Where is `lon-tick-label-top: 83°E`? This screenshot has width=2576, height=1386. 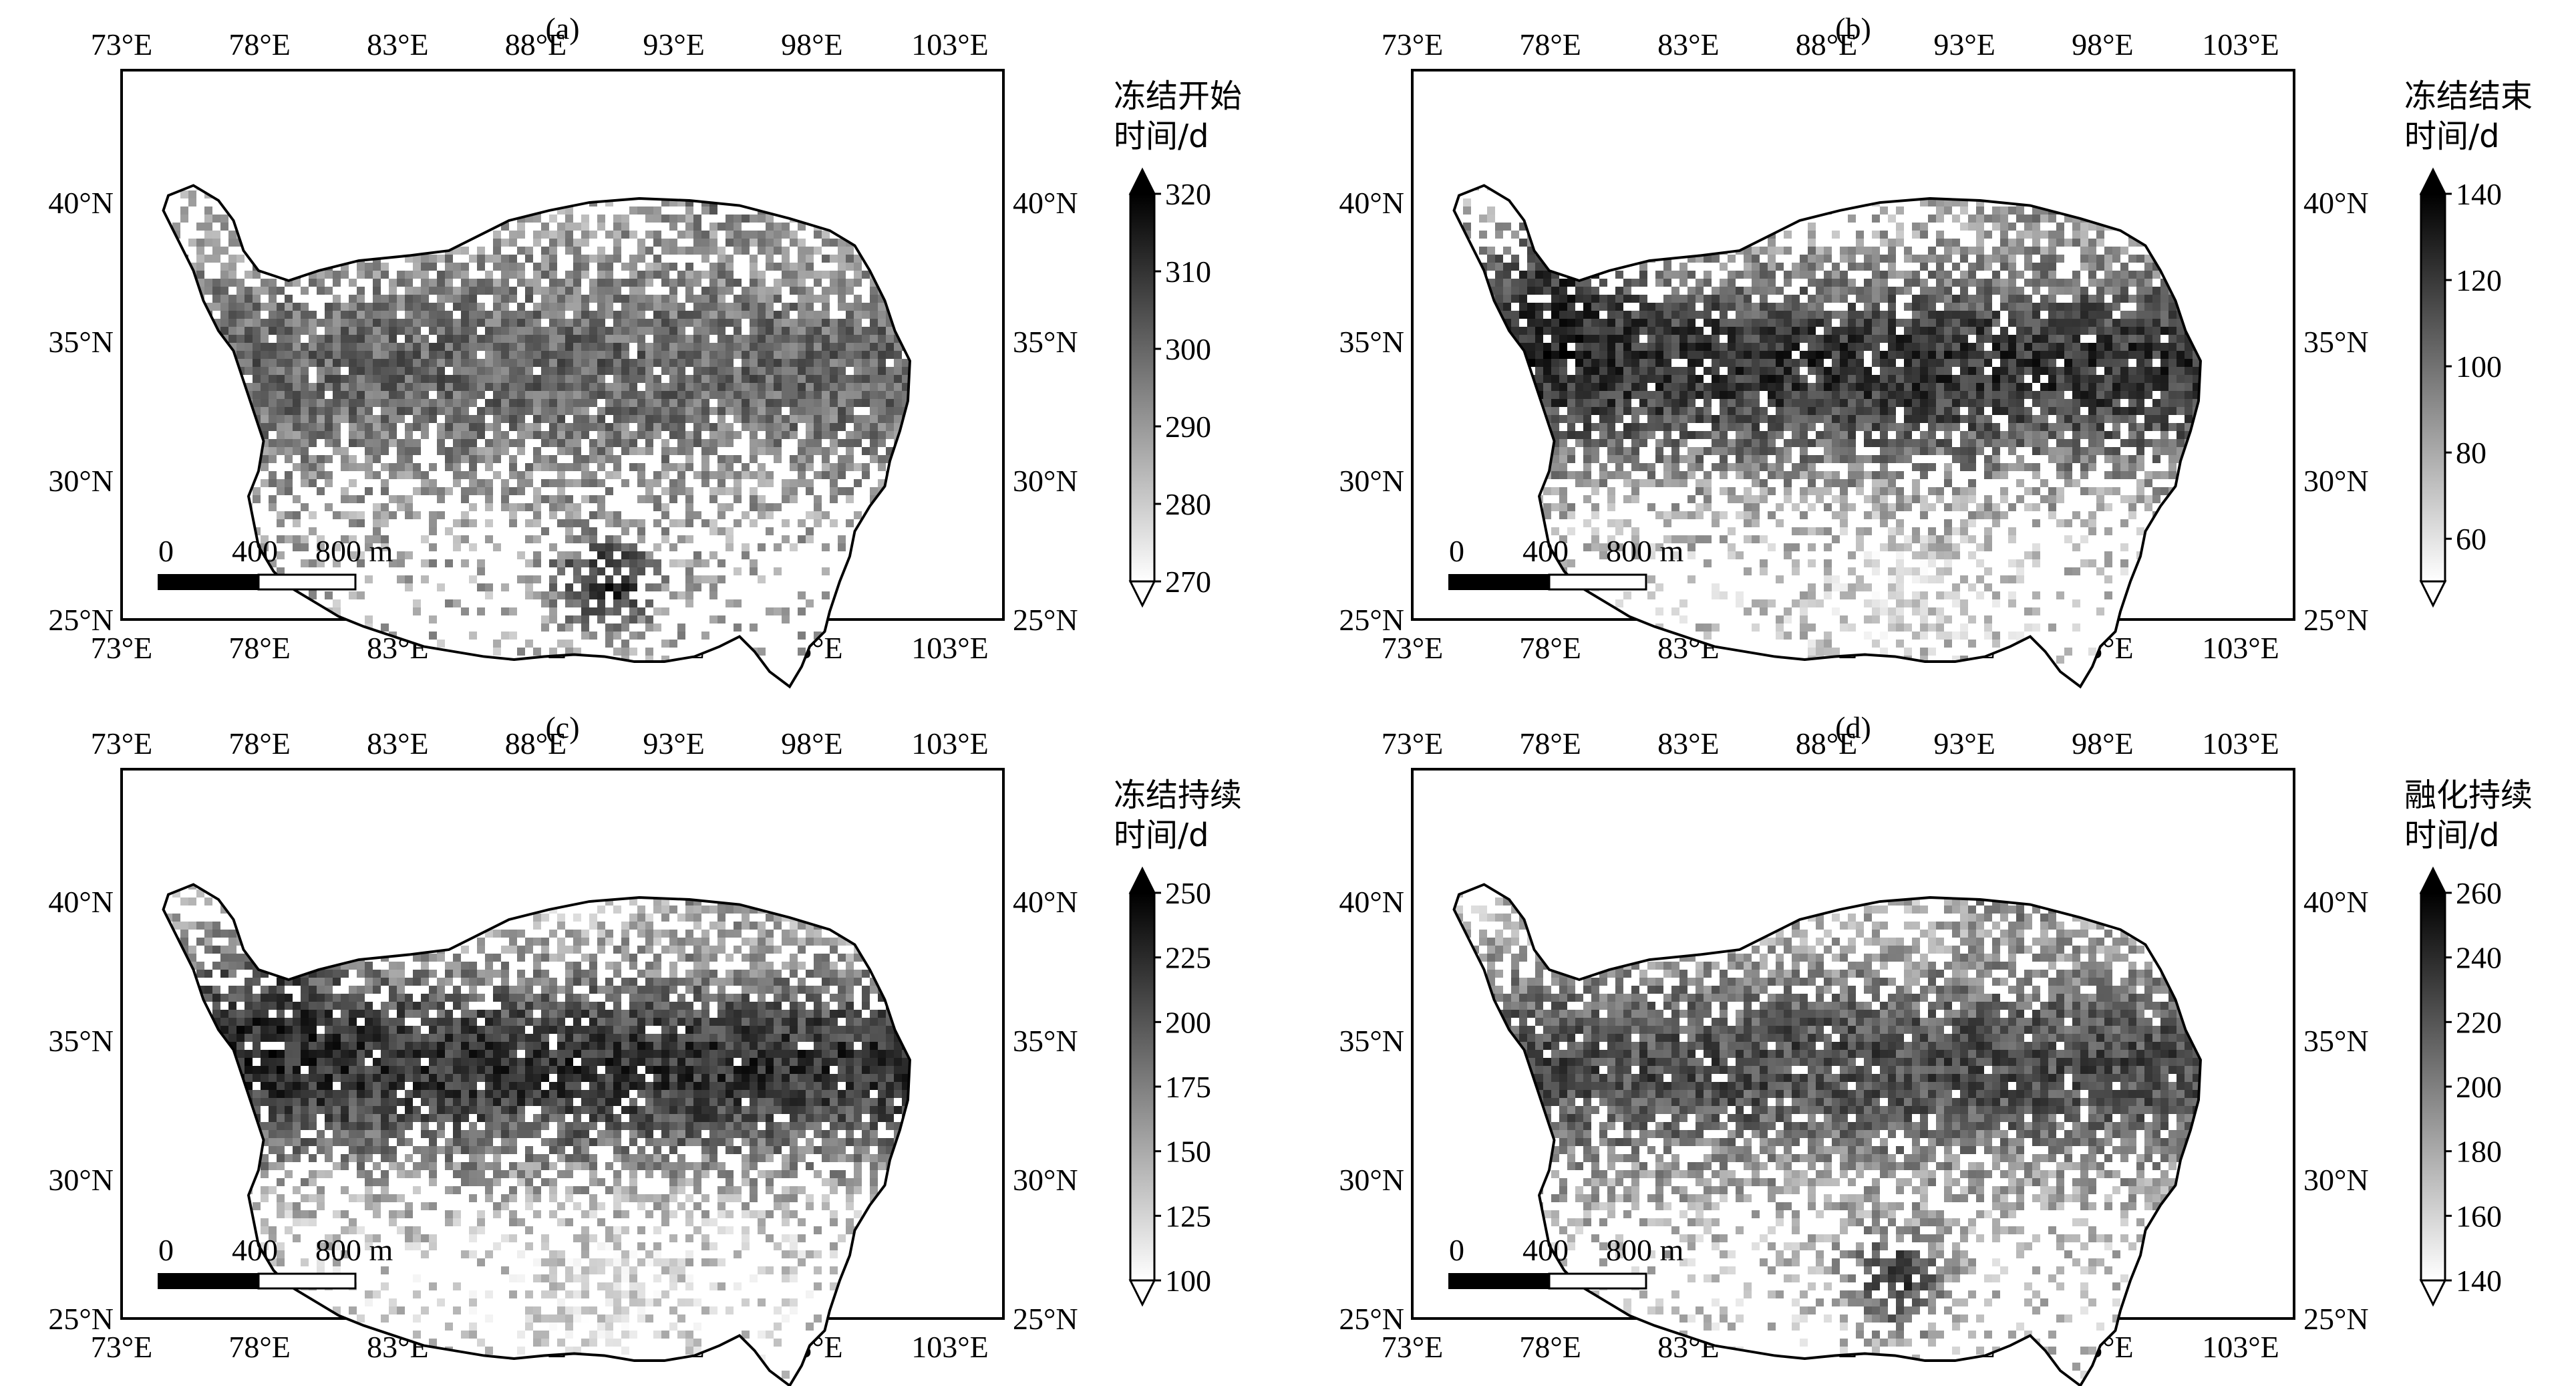 lon-tick-label-top: 83°E is located at coordinates (1688, 44).